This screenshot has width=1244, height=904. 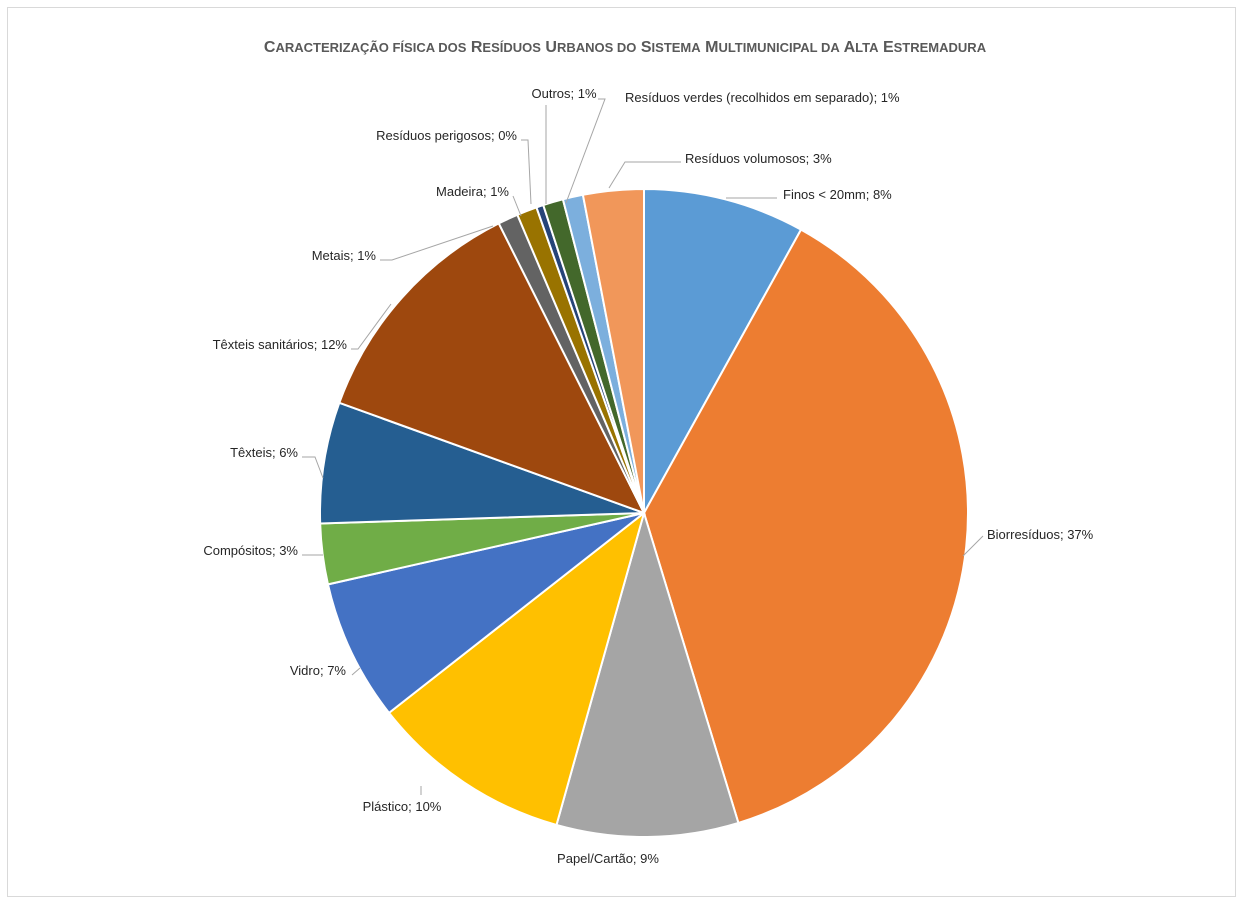 I want to click on data-label: Outros; 1%, so click(x=563, y=93).